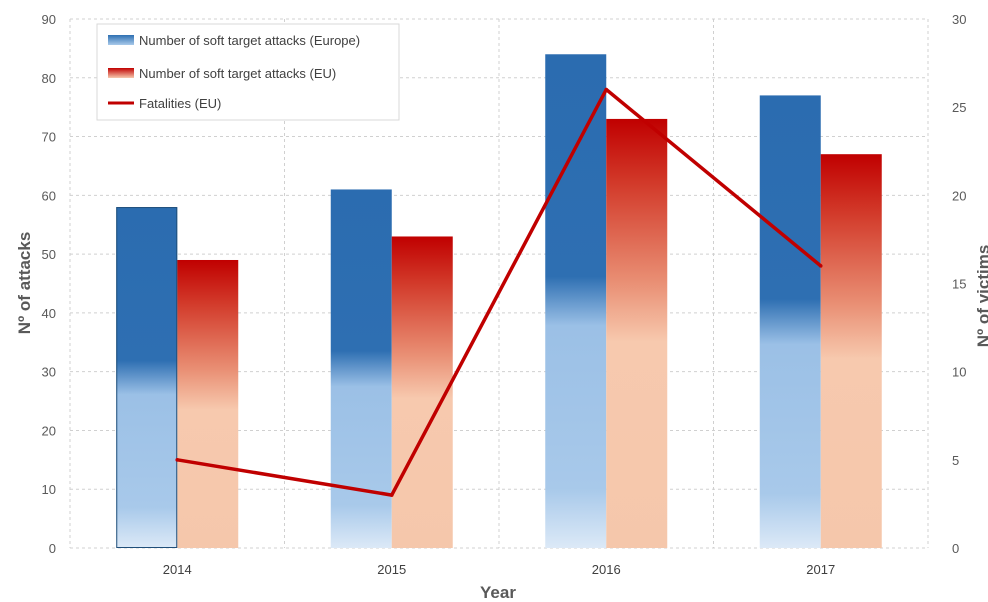  Describe the element at coordinates (49, 19) in the screenshot. I see `y-left-tick-9: 90` at that location.